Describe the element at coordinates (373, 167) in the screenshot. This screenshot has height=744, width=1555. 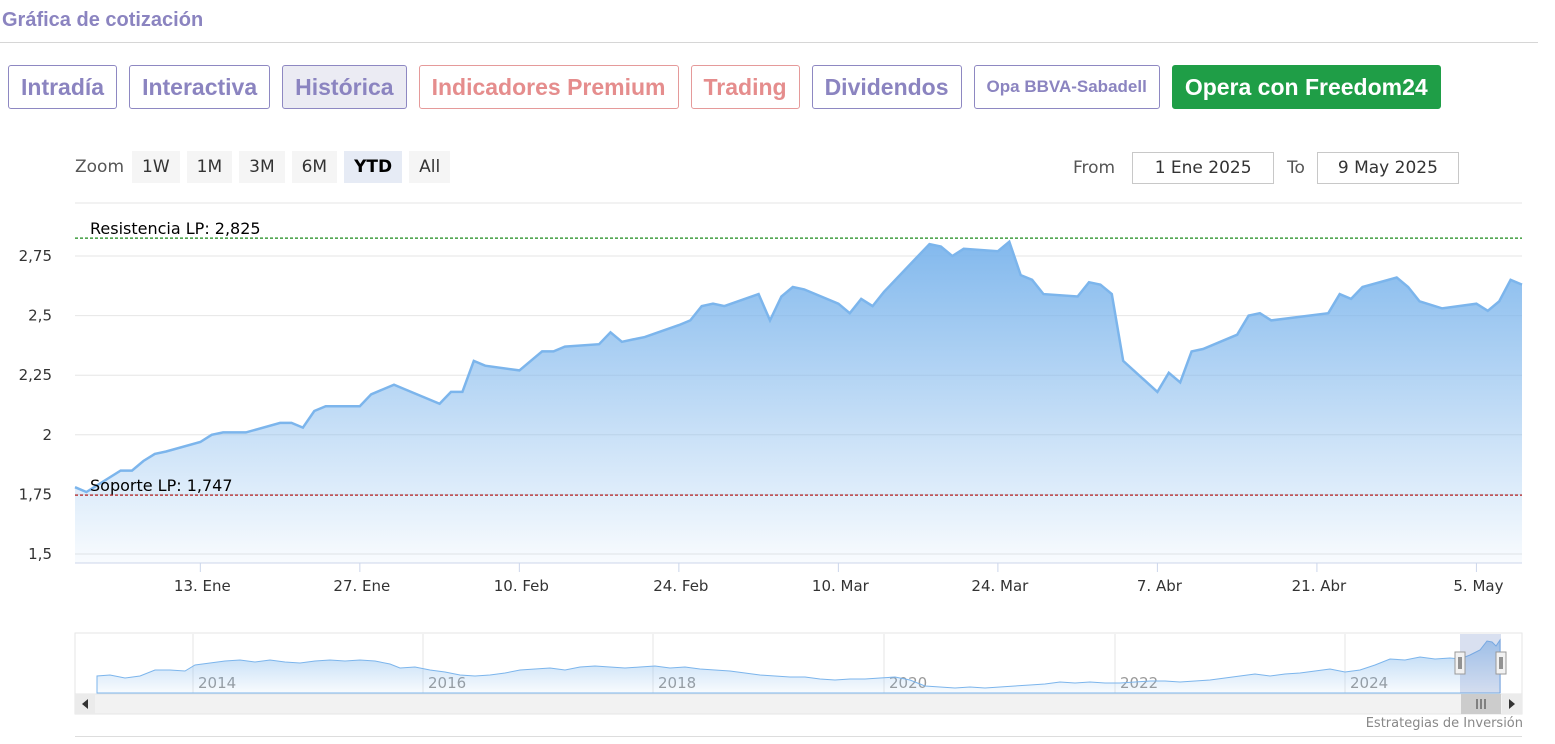
I see `zoom-ytd-button: YTD` at that location.